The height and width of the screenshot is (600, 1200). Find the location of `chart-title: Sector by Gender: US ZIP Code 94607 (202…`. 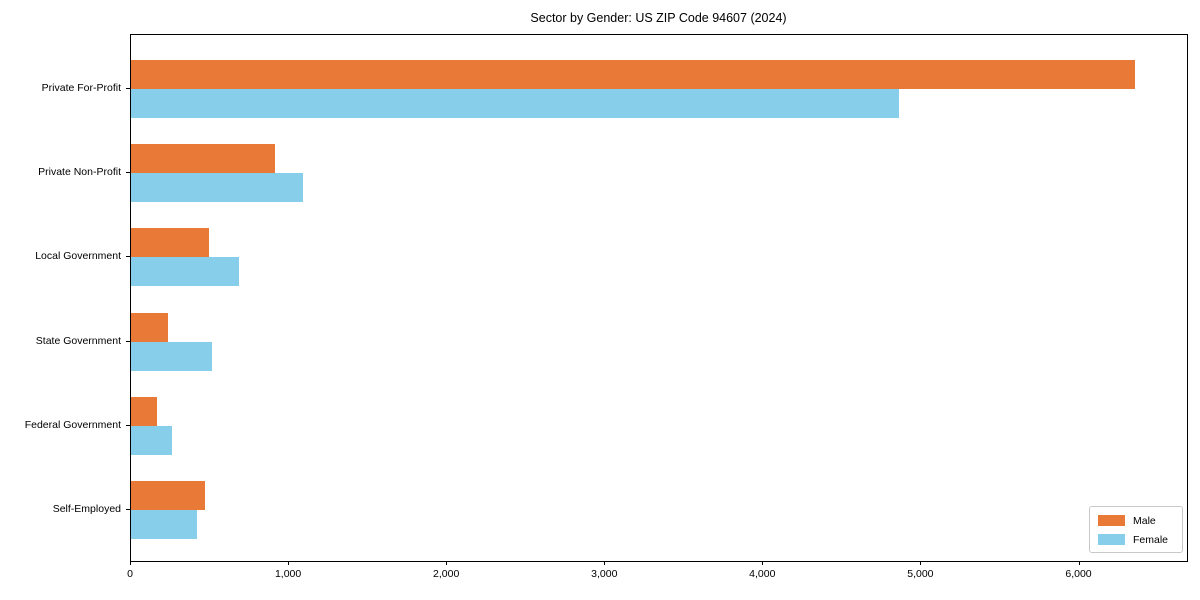

chart-title: Sector by Gender: US ZIP Code 94607 (202… is located at coordinates (658, 18).